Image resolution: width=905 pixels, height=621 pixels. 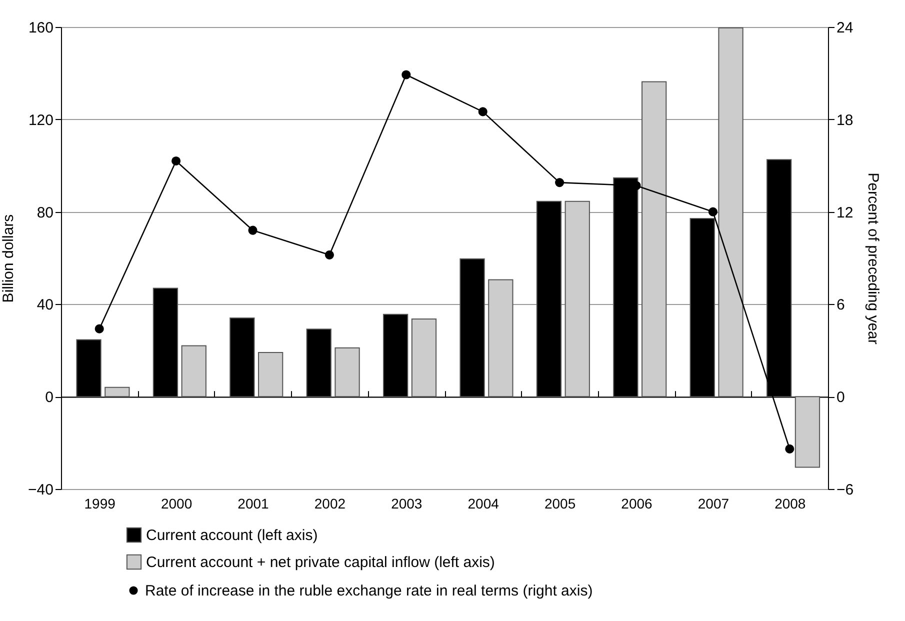 What do you see at coordinates (232, 535) in the screenshot?
I see `legend-label: Current account (left axis)` at bounding box center [232, 535].